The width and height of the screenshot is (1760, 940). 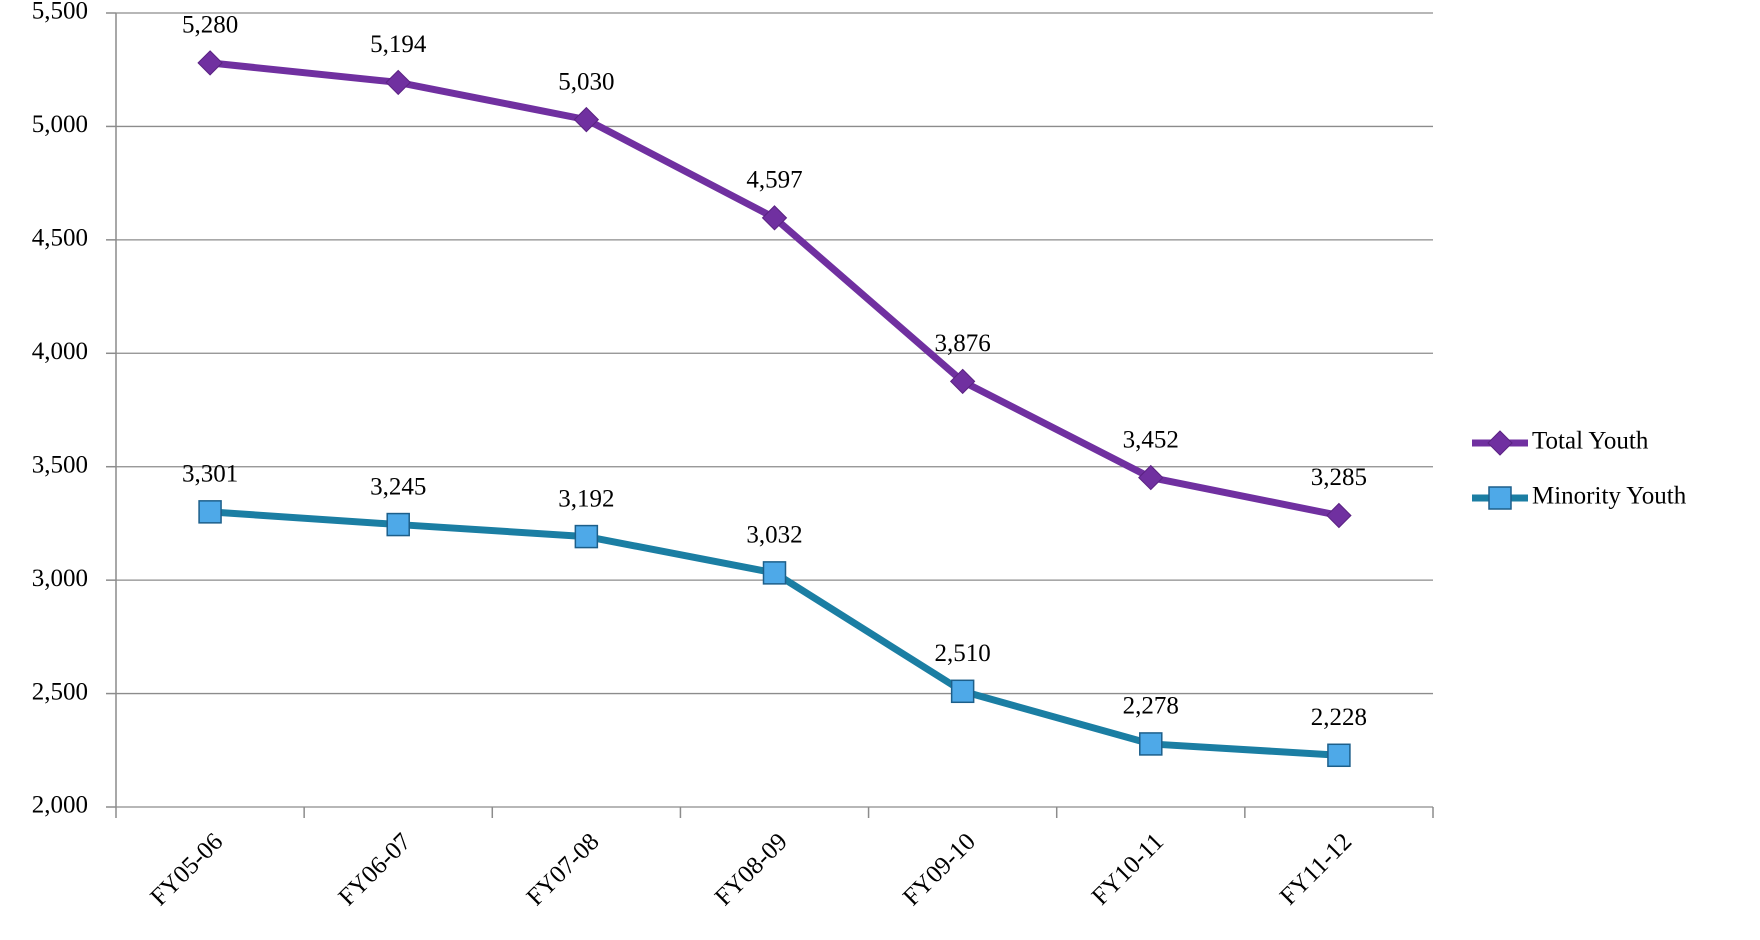 What do you see at coordinates (210, 25) in the screenshot?
I see `data-label: 5,280` at bounding box center [210, 25].